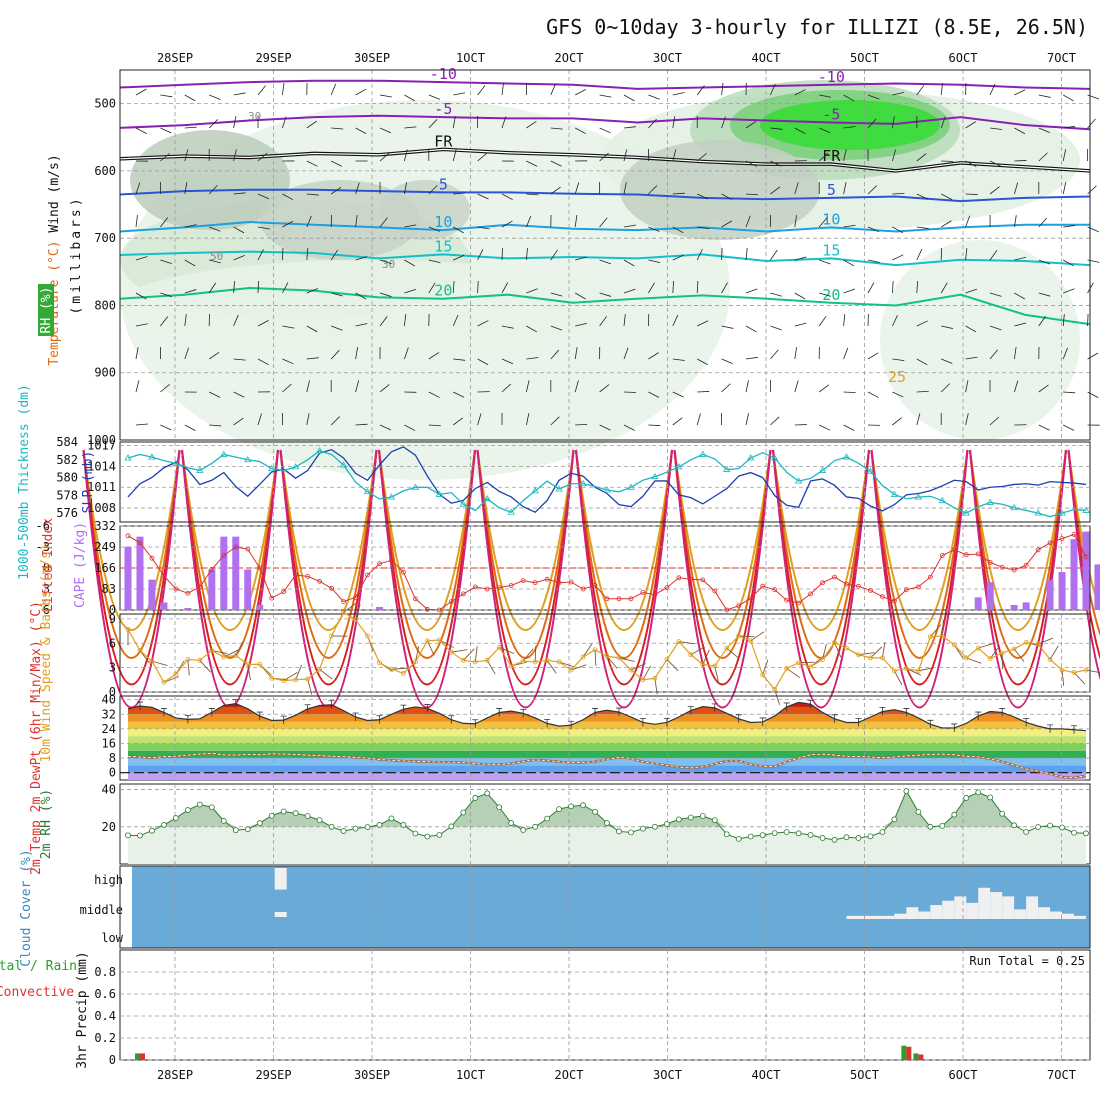 This screenshot has width=1100, height=1100. What do you see at coordinates (443, 291) in the screenshot?
I see `isotherm-label: 20` at bounding box center [443, 291].